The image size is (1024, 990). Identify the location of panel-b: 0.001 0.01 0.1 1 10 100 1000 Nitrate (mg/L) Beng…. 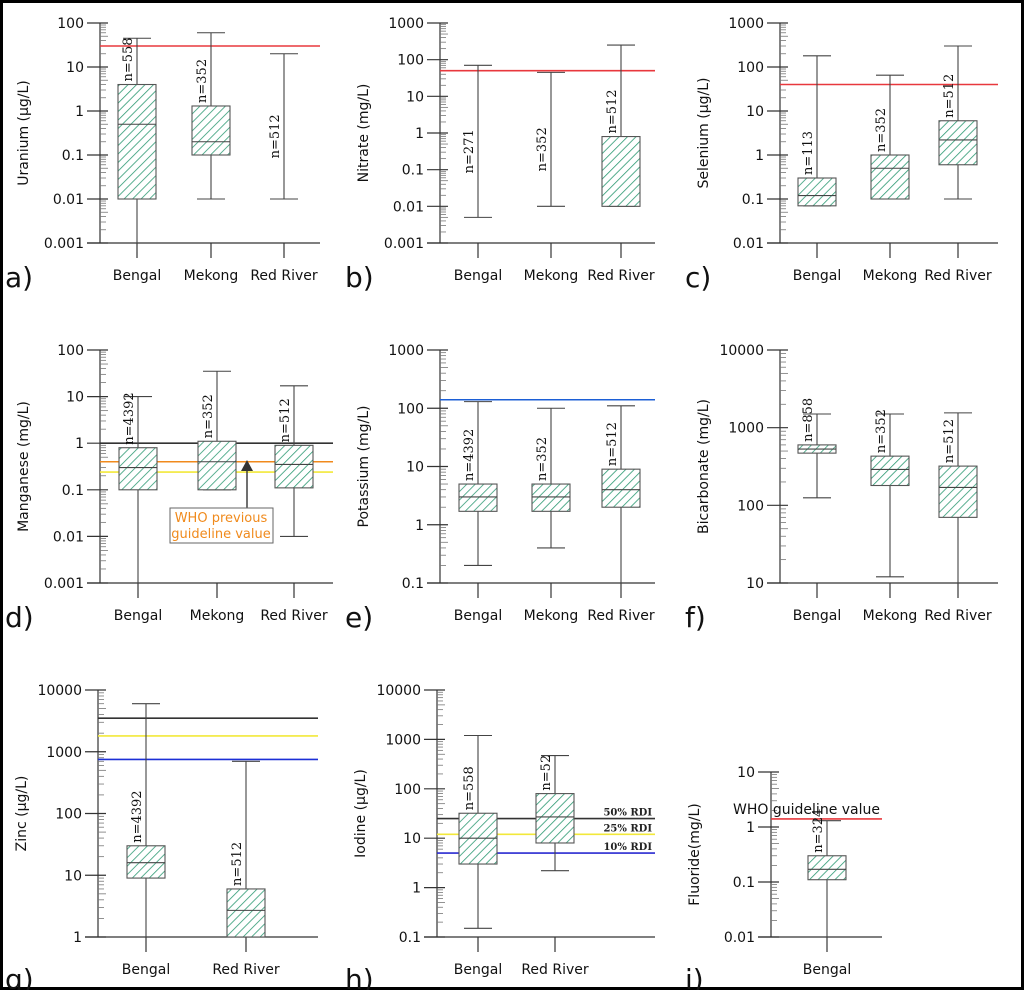
(500, 155).